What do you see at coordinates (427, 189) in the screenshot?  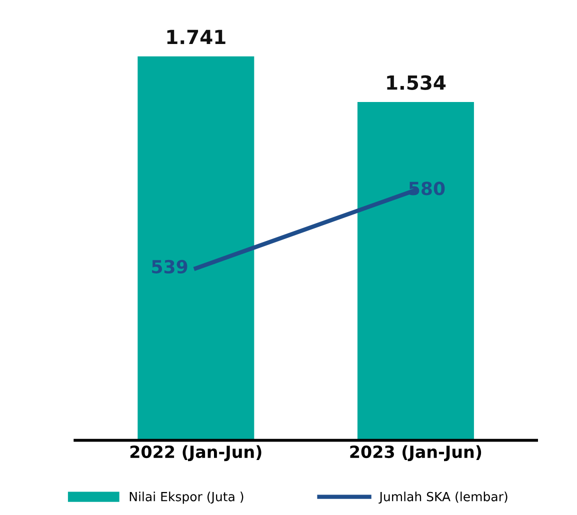 I see `data-label: 580` at bounding box center [427, 189].